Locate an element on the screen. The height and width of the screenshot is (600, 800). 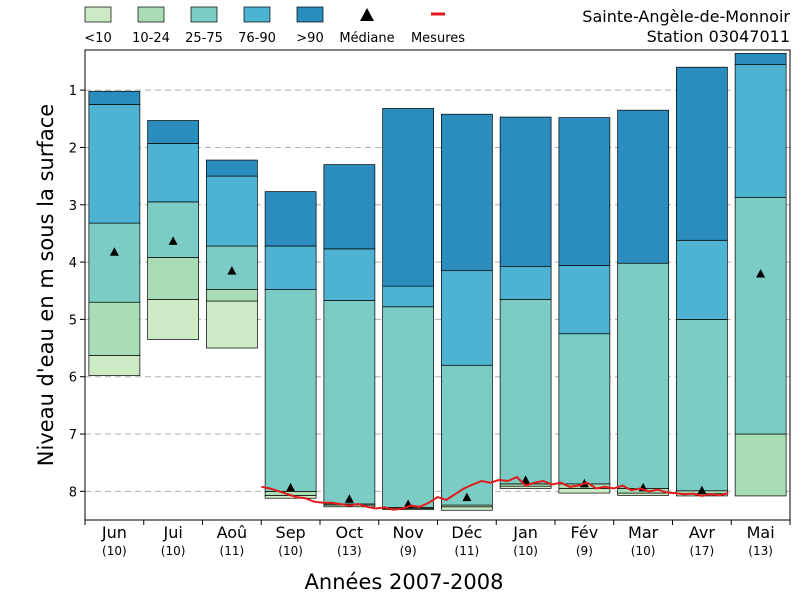
bar-segment-10-Déc is located at coordinates (467, 508).